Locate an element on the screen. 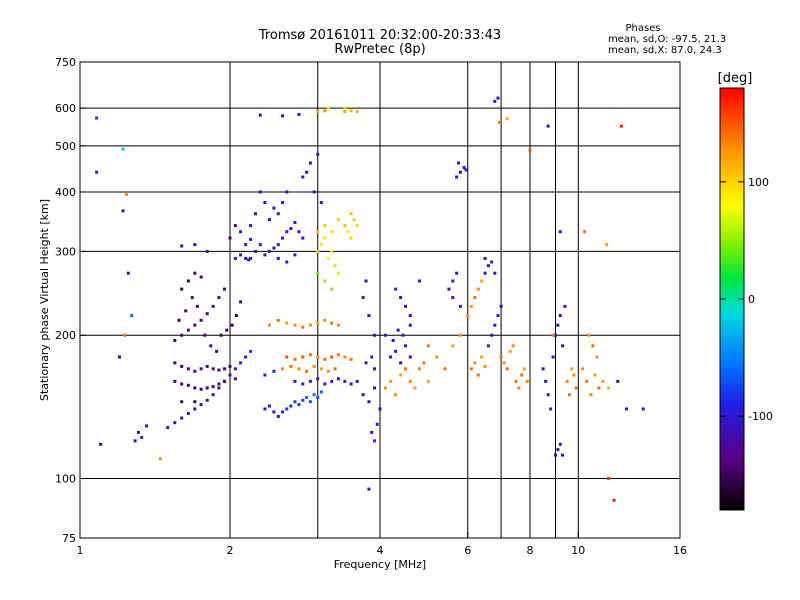 Image resolution: width=800 pixels, height=600 pixels. y-tick-label: 200 is located at coordinates (65, 335).